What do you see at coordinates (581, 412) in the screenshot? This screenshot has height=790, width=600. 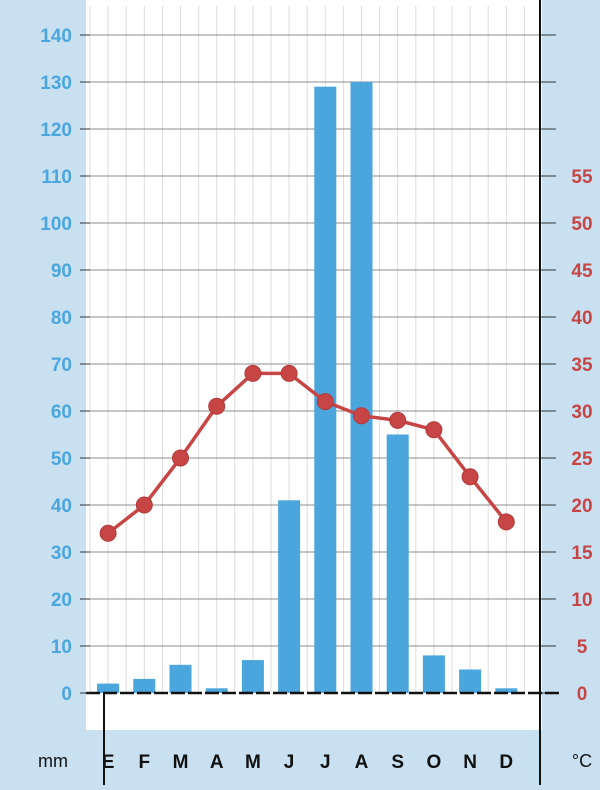 I see `y-right-tick-label: 30` at bounding box center [581, 412].